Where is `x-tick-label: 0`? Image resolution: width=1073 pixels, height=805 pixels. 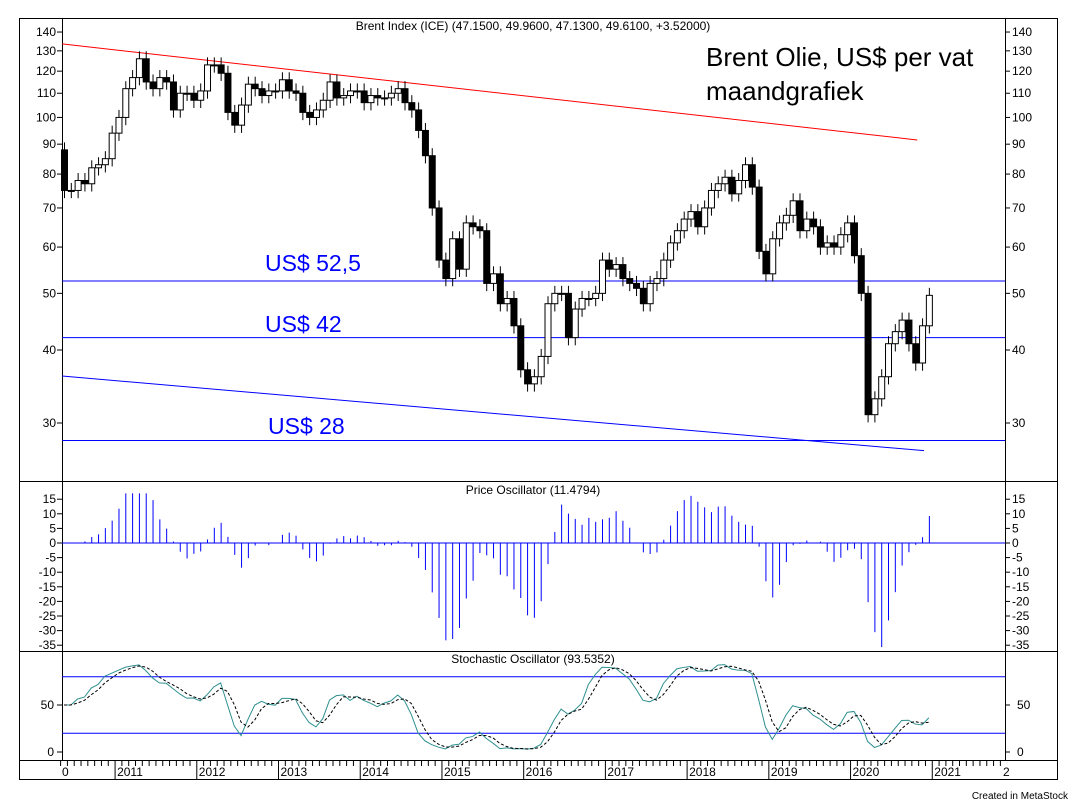 x-tick-label: 0 is located at coordinates (65, 772).